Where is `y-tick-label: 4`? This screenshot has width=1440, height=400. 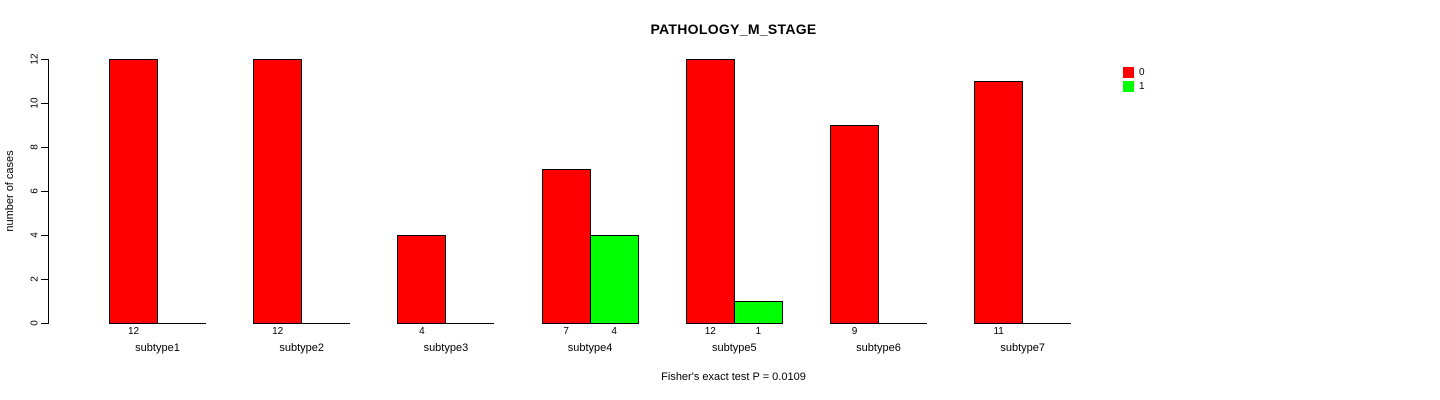
y-tick-label: 4 is located at coordinates (35, 235).